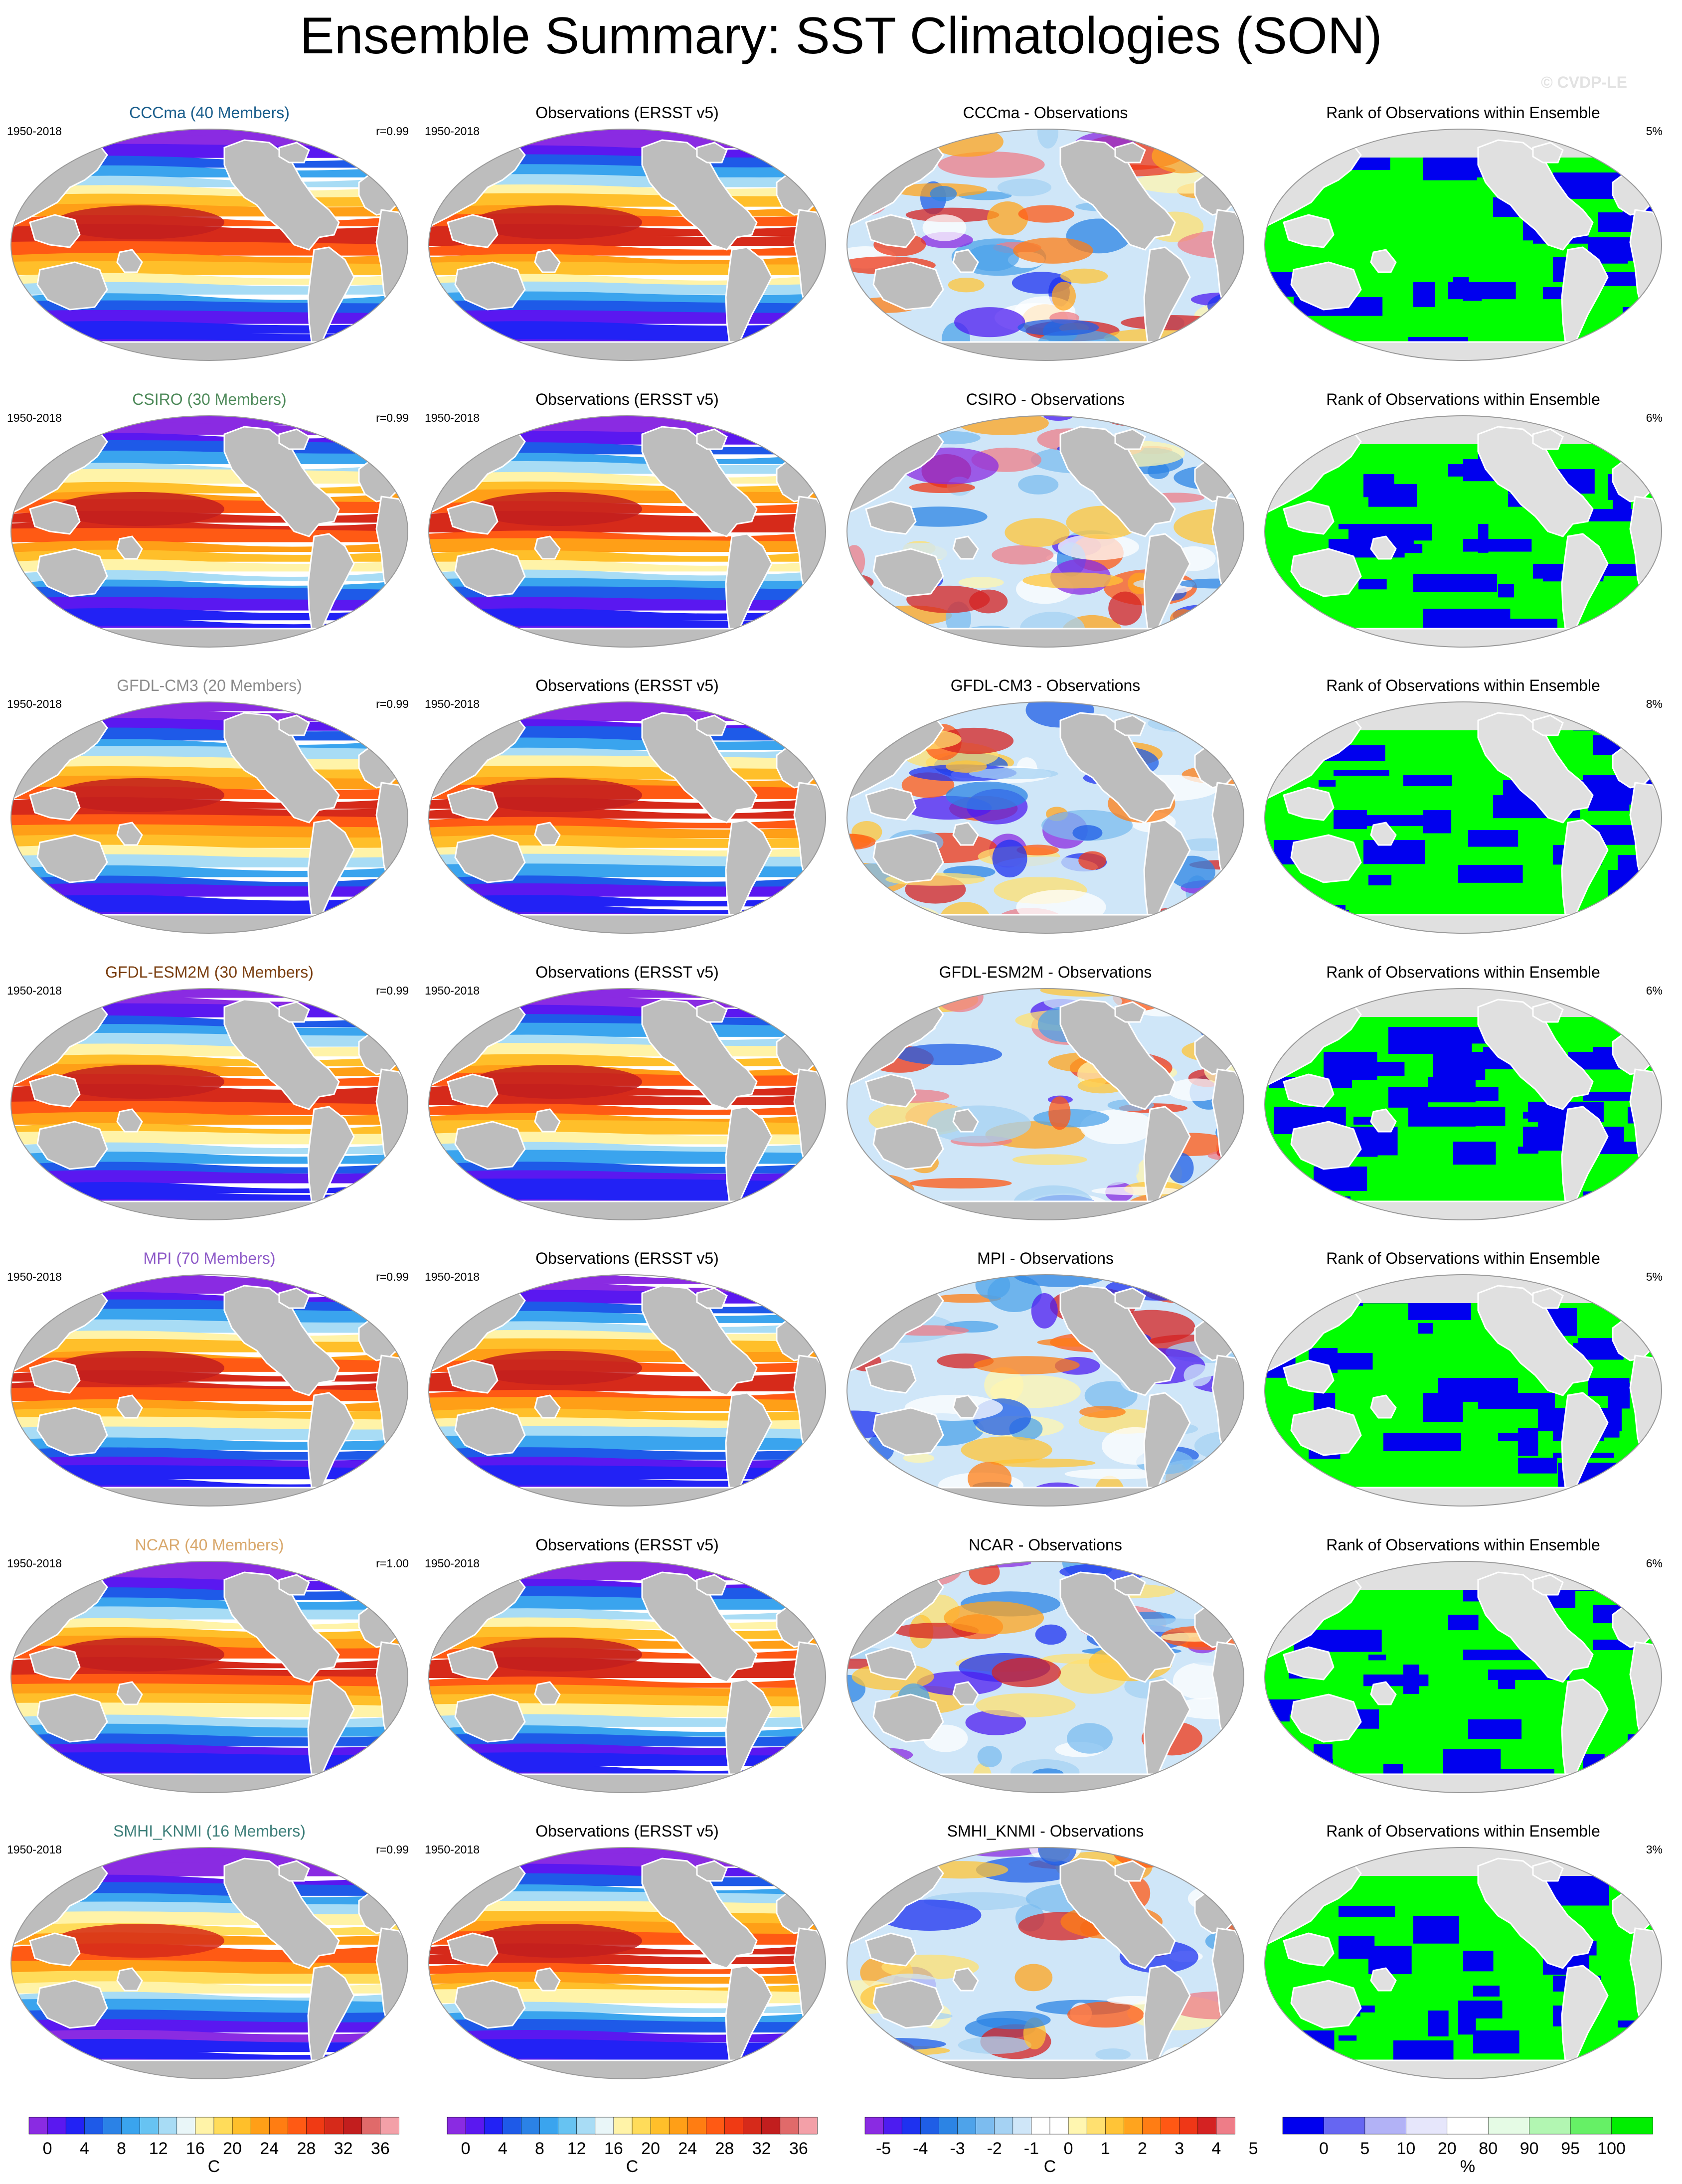  I want to click on colorbar-unit: %, so click(1468, 2166).